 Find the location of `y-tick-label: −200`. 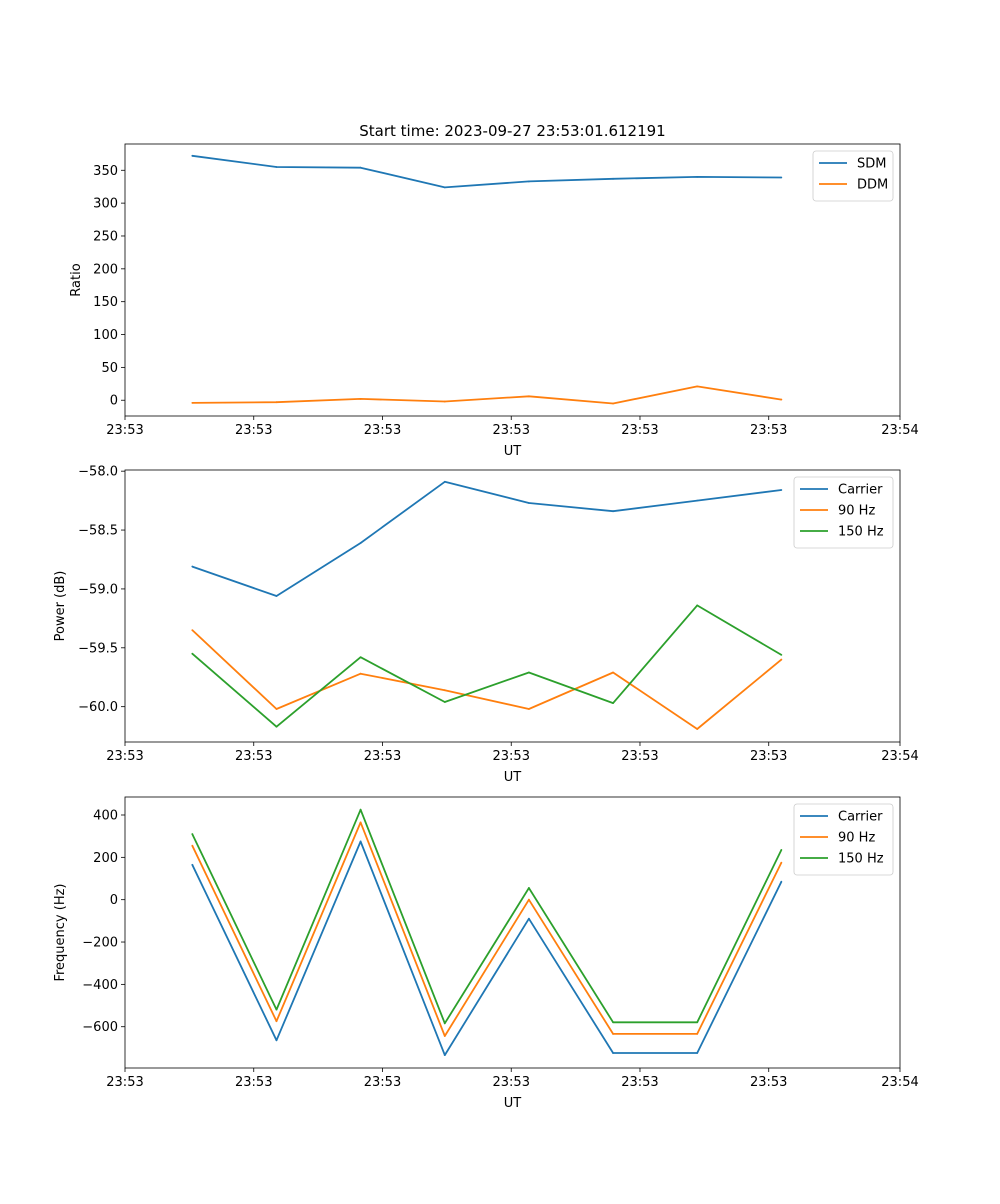

y-tick-label: −200 is located at coordinates (100, 943).